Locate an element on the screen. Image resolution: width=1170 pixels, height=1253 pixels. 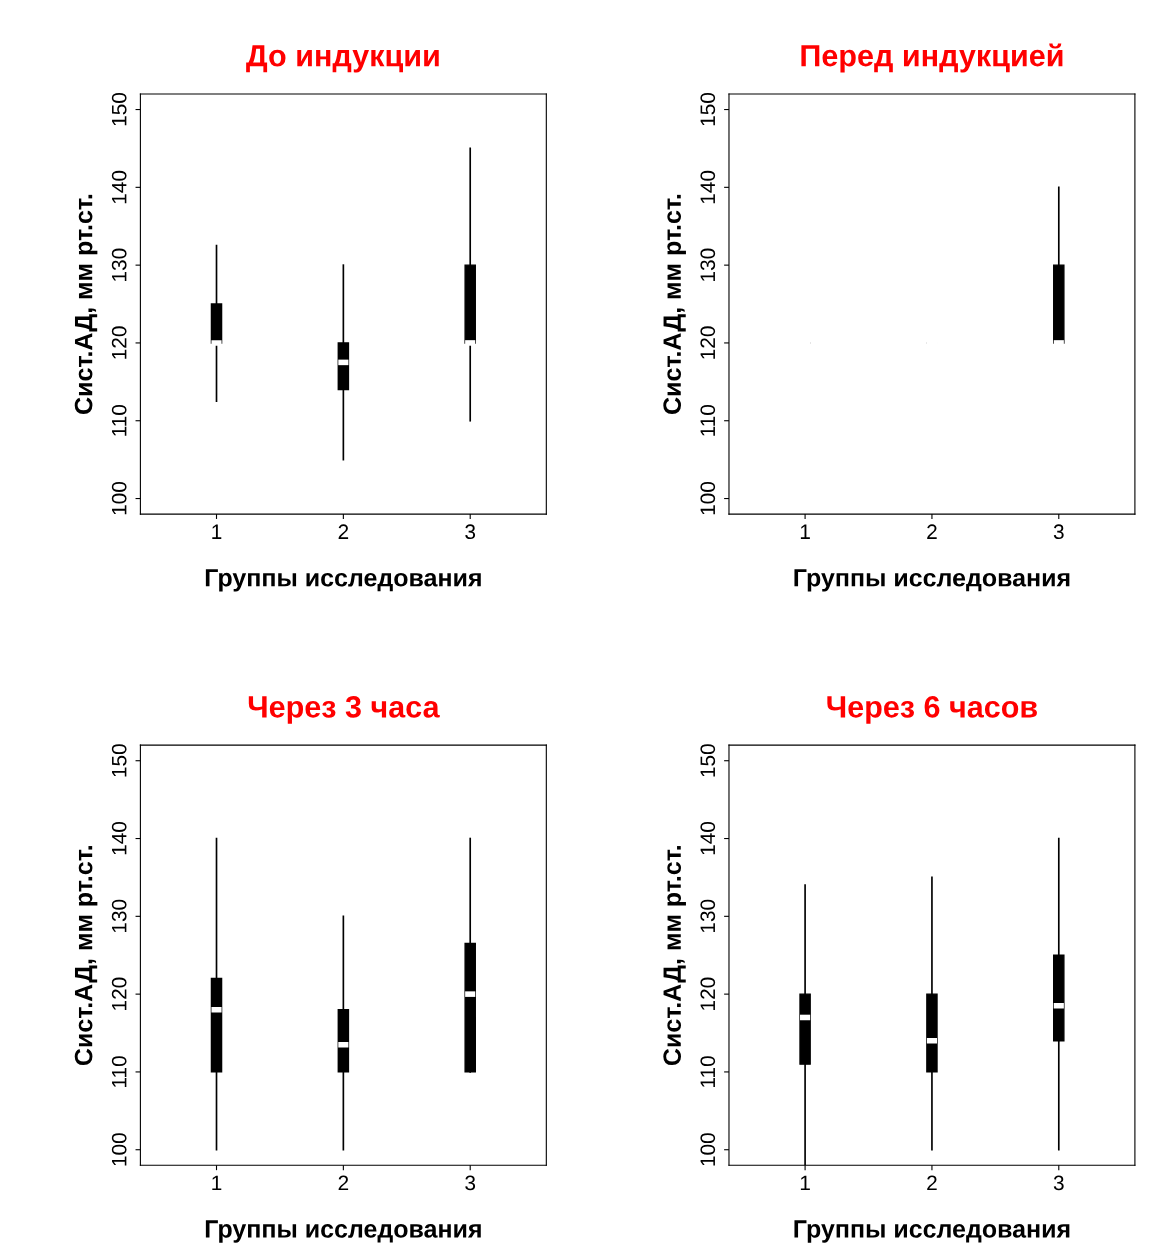
chart-title: Через 6 часов is located at coordinates (932, 710).